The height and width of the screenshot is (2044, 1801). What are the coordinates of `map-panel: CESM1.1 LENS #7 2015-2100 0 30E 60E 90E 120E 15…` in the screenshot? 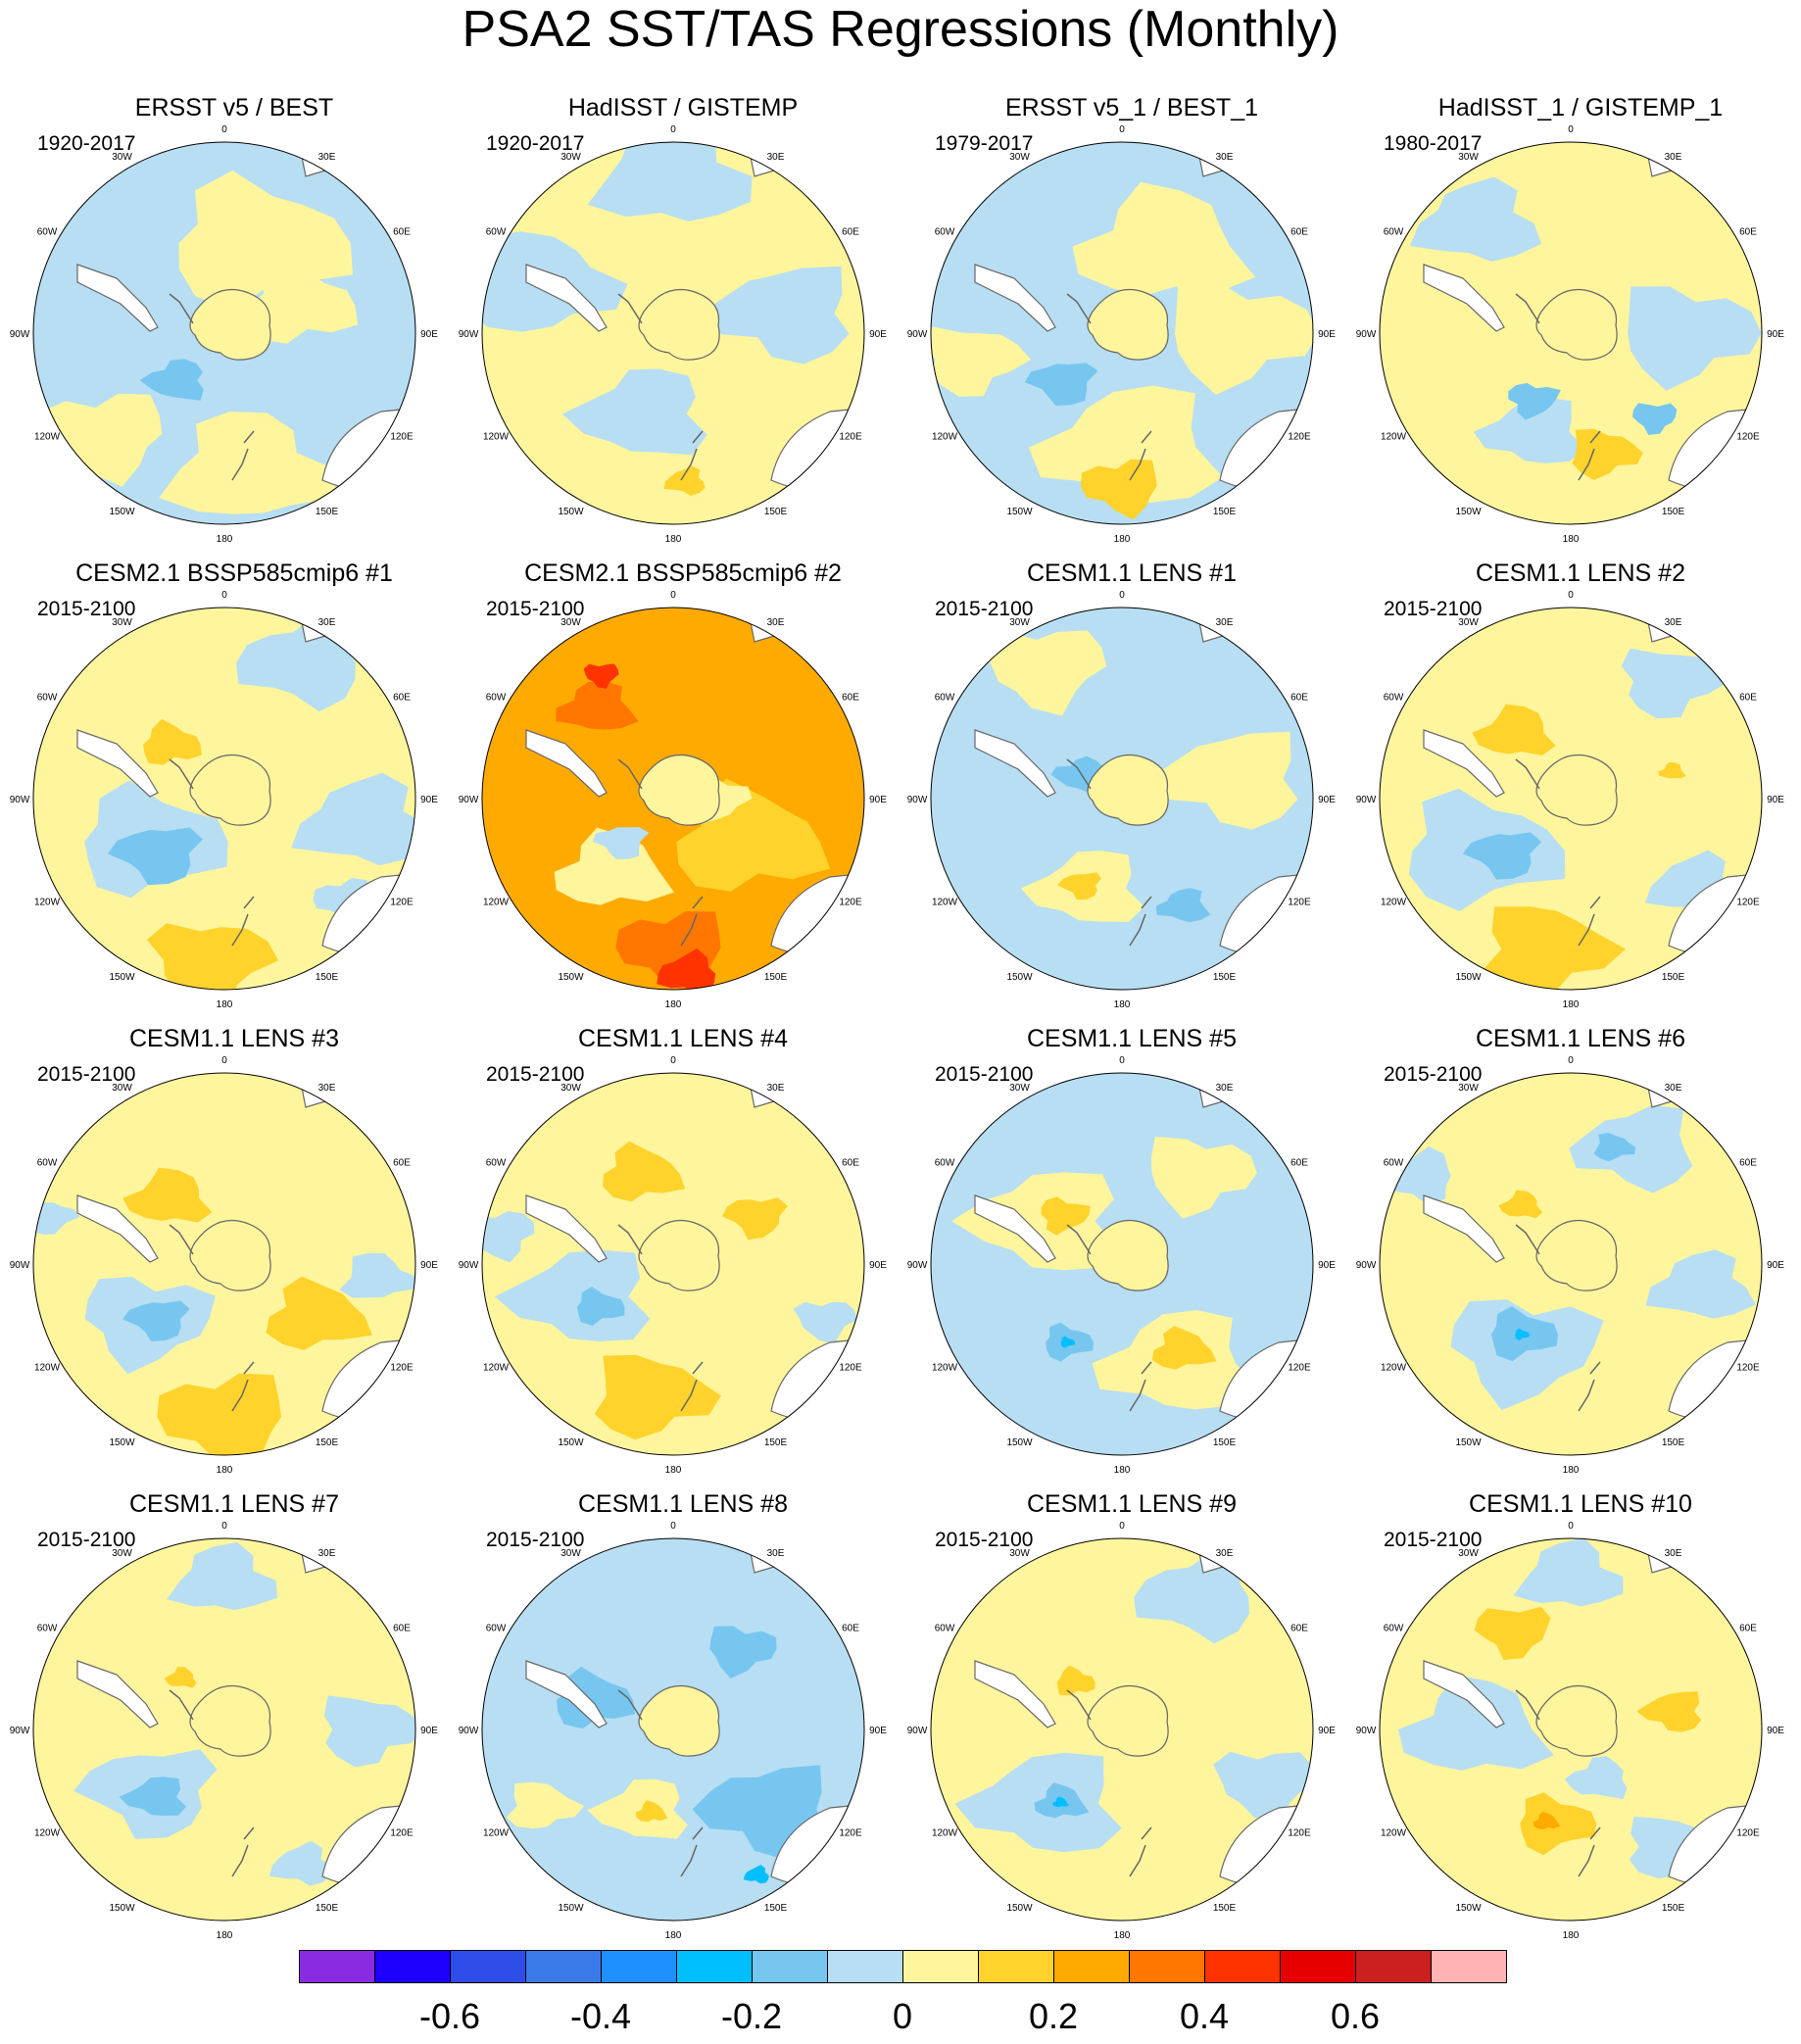 It's located at (234, 1722).